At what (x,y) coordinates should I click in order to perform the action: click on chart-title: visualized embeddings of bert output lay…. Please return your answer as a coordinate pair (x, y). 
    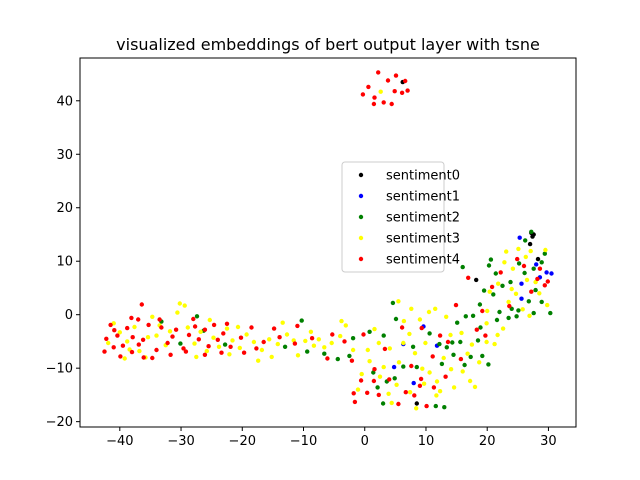
    Looking at the image, I should click on (328, 44).